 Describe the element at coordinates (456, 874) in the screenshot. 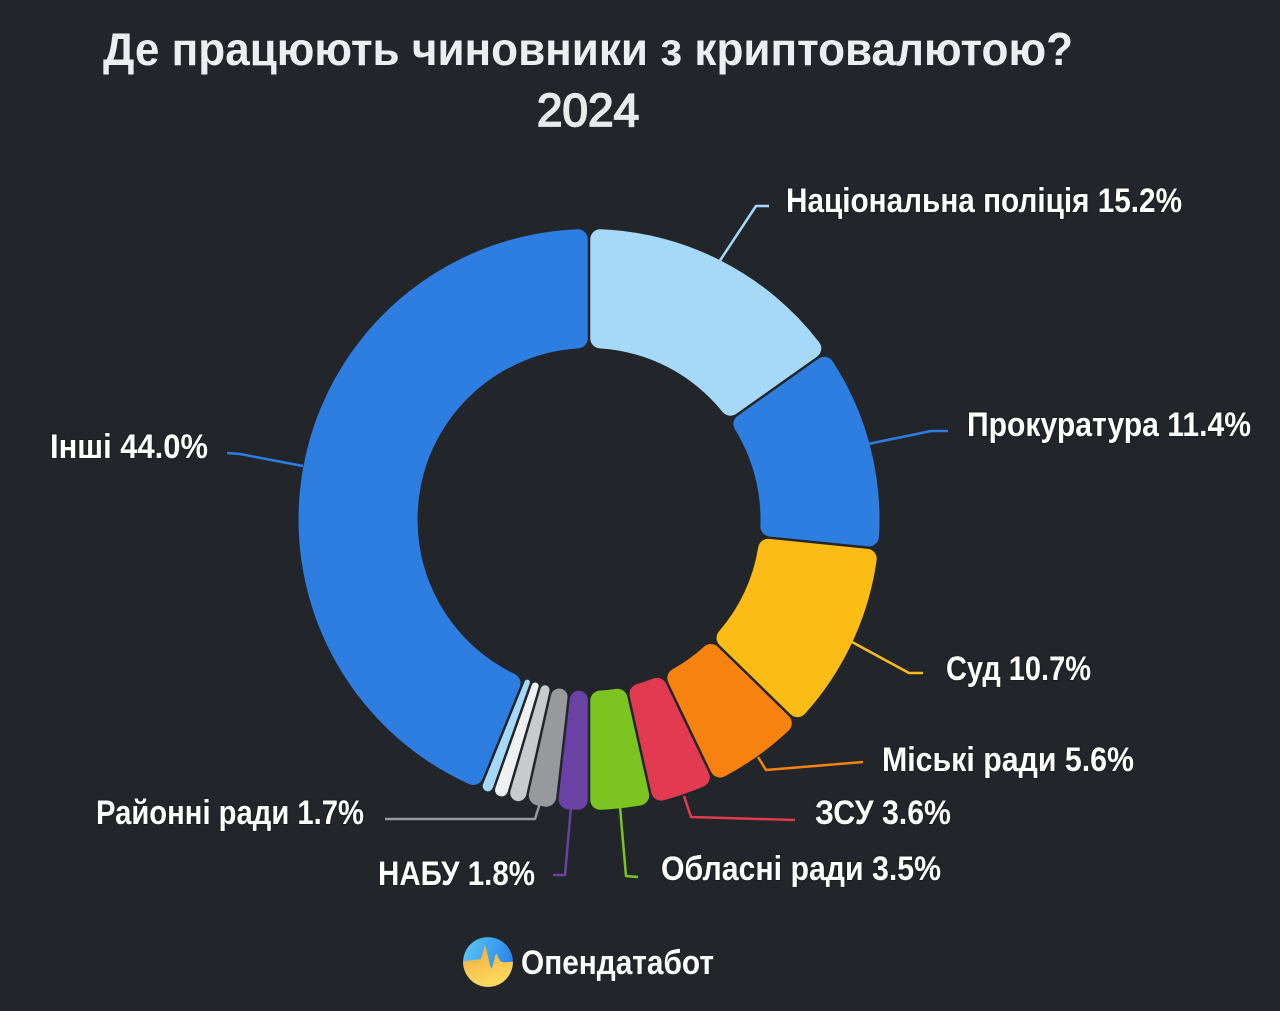

I see `svg-text: НАБУ 1.8%` at that location.